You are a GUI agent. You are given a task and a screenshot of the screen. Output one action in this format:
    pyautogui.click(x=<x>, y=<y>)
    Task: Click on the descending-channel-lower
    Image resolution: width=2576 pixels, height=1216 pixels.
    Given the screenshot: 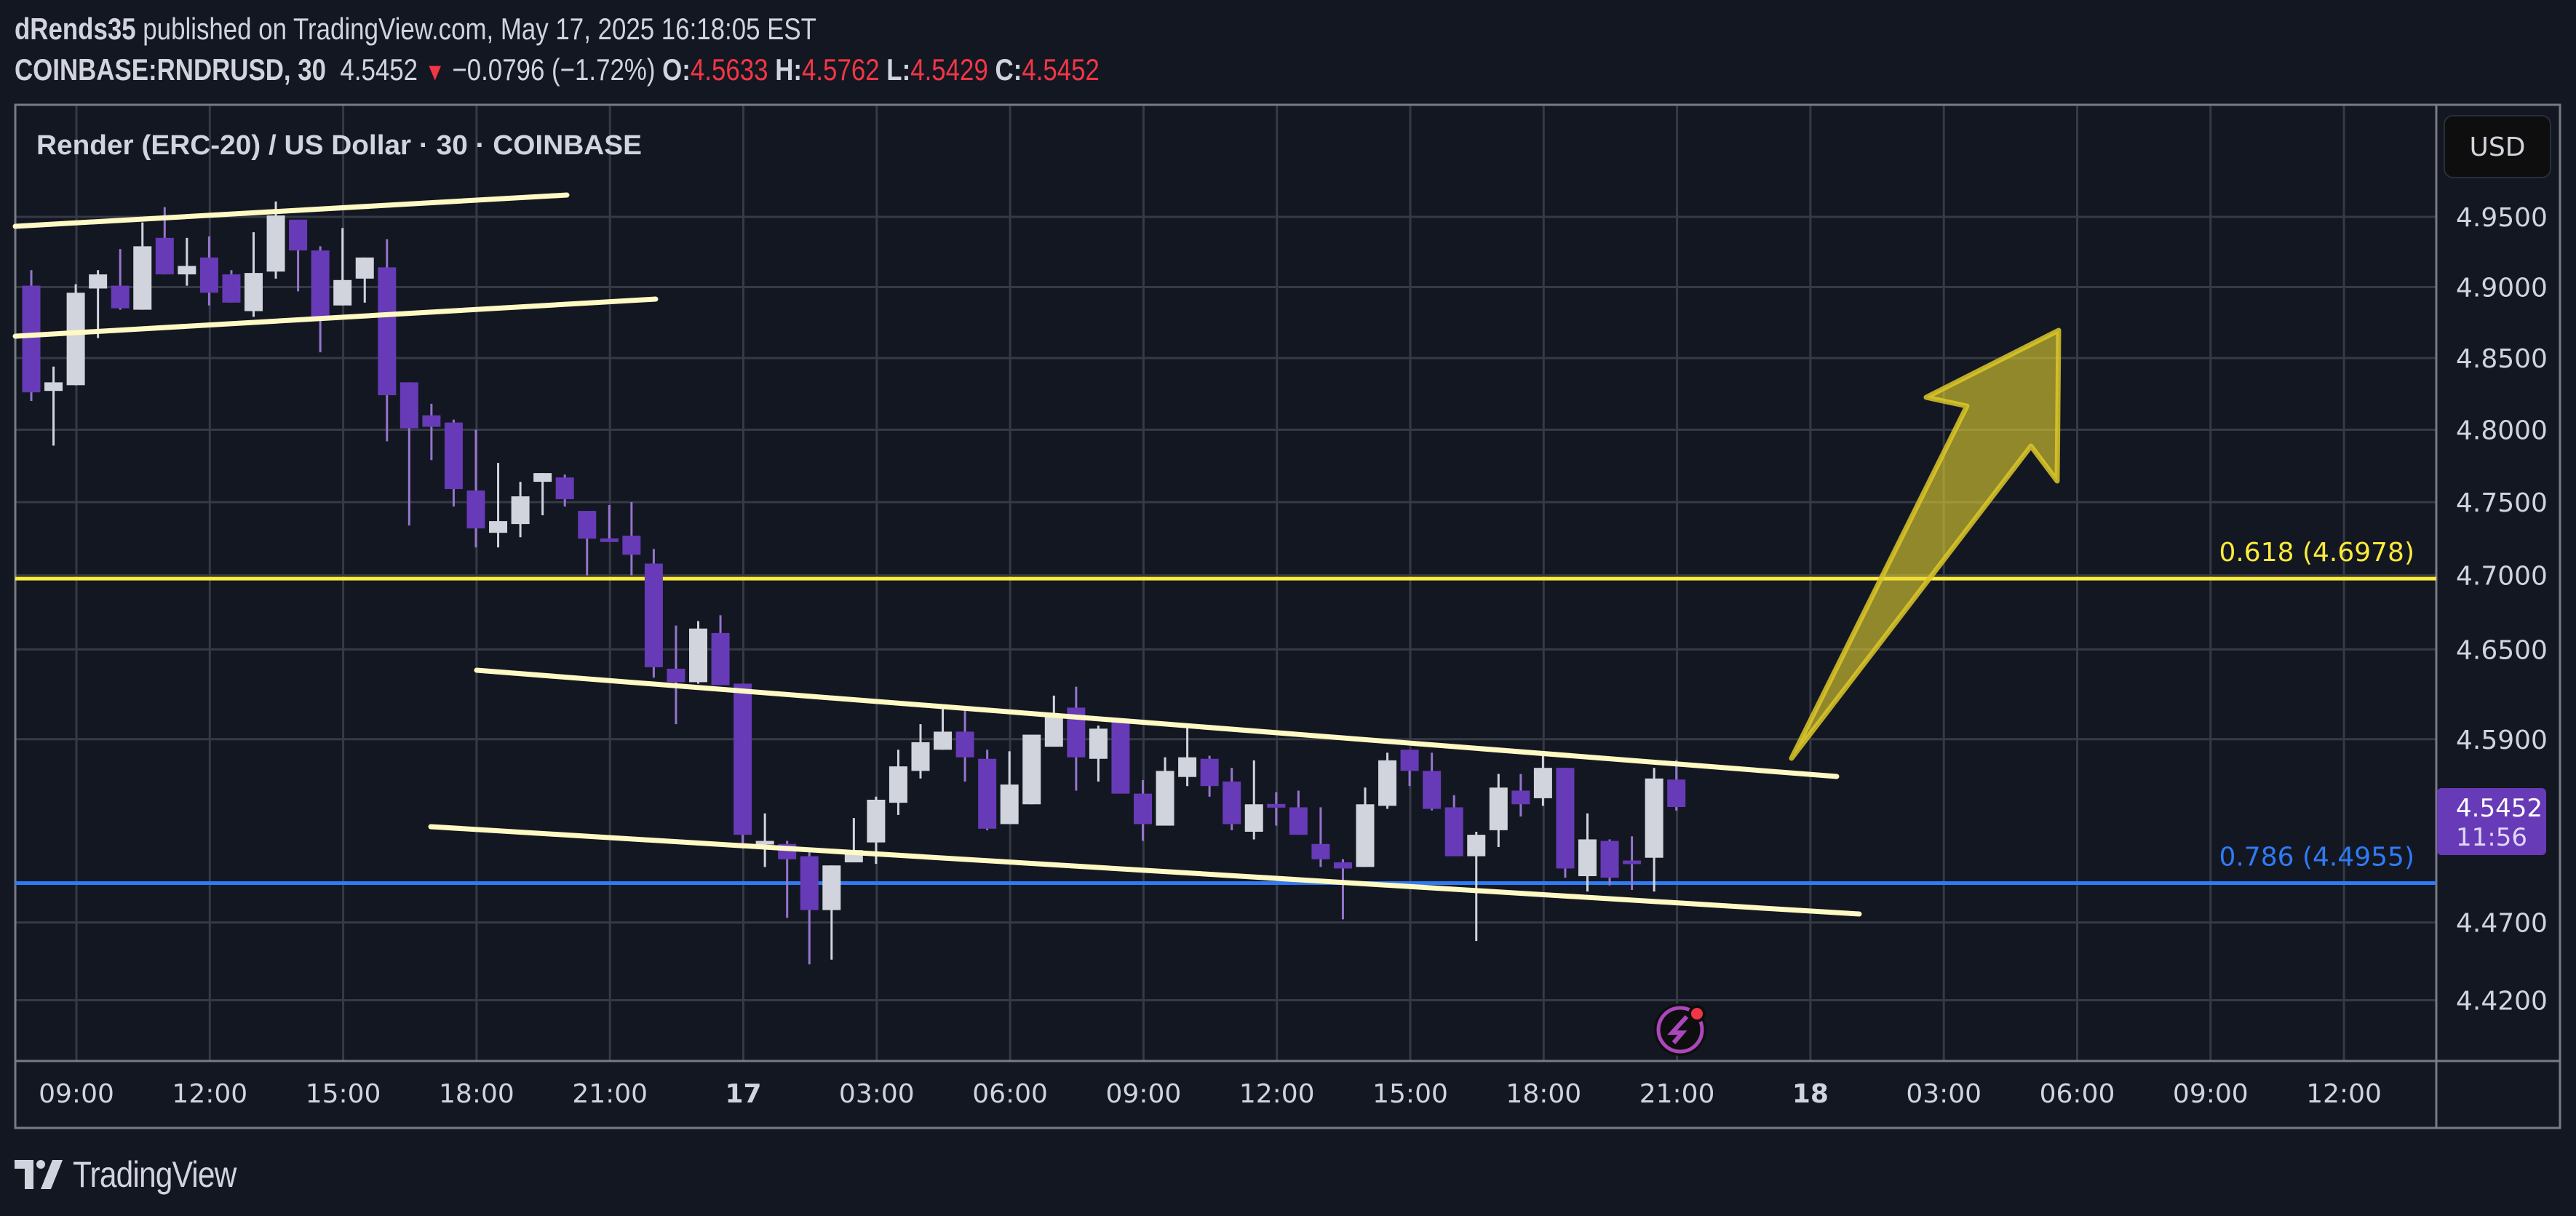 What is the action you would take?
    pyautogui.click(x=1145, y=870)
    